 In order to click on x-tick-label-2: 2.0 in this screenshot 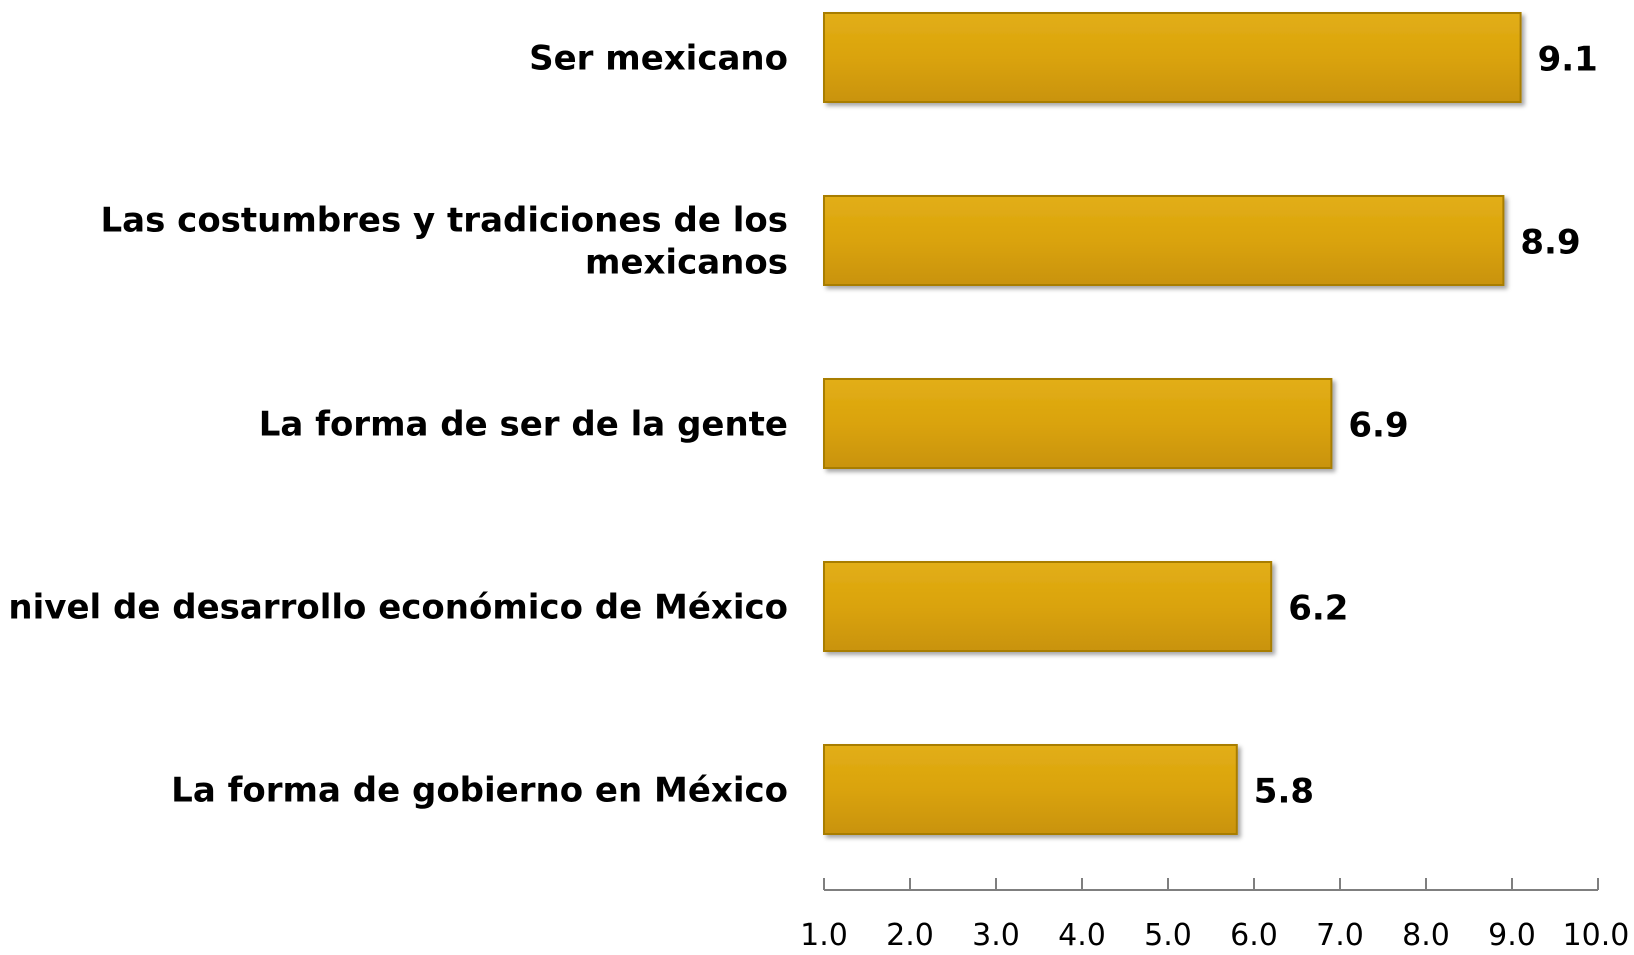, I will do `click(910, 935)`.